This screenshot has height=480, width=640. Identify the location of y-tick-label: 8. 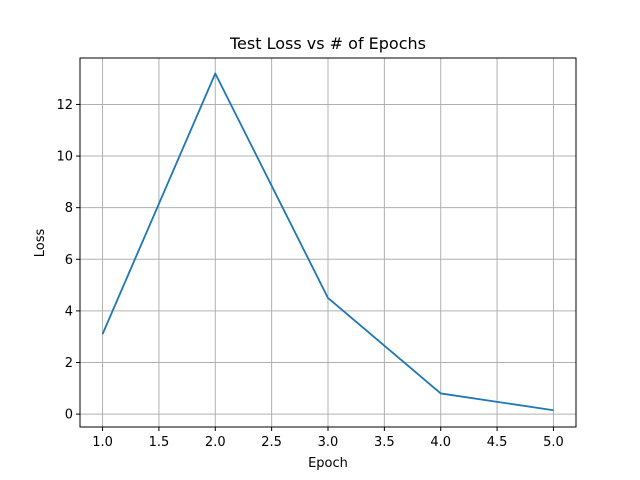
(69, 208).